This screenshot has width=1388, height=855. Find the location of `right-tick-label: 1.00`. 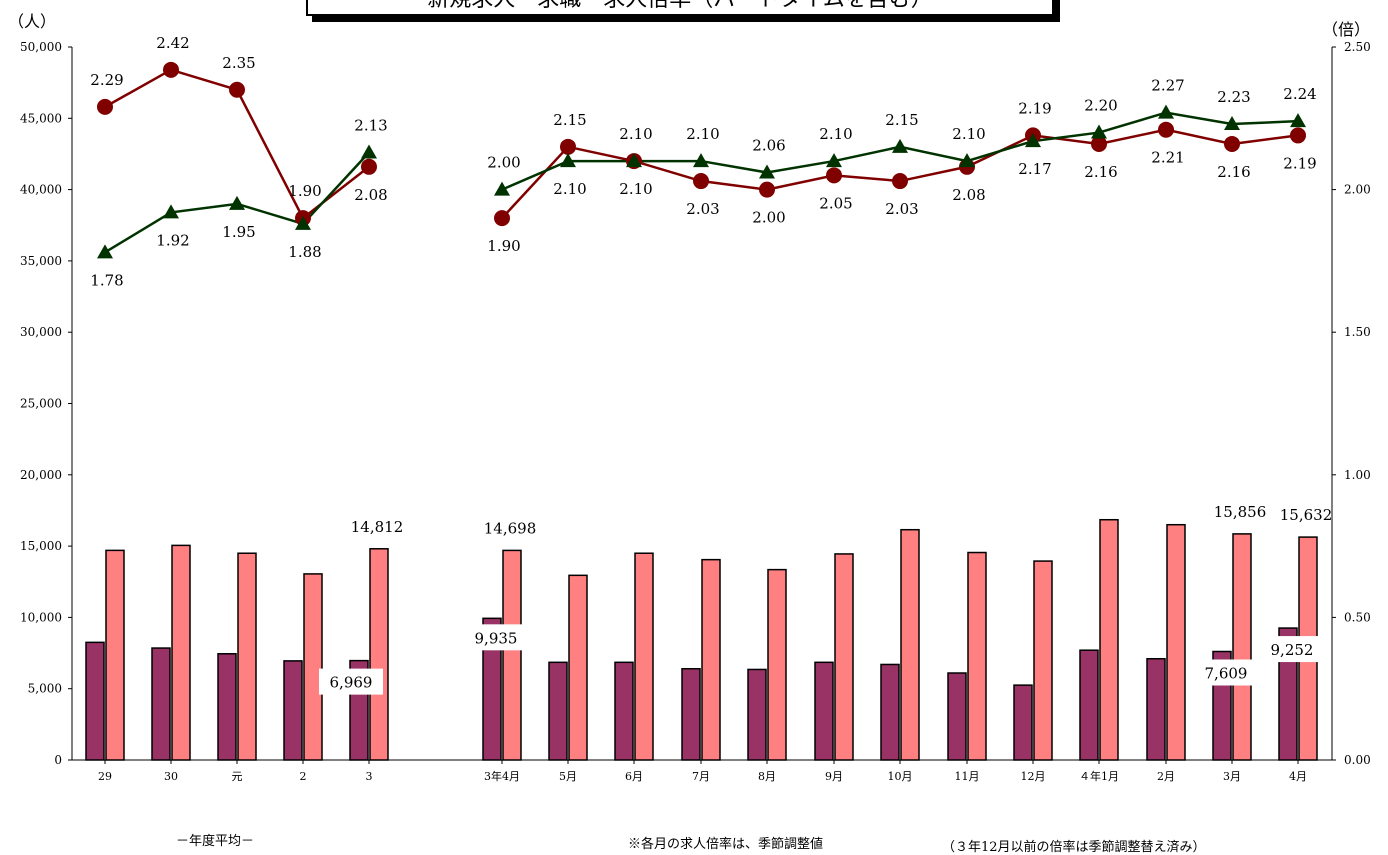

right-tick-label: 1.00 is located at coordinates (1357, 475).